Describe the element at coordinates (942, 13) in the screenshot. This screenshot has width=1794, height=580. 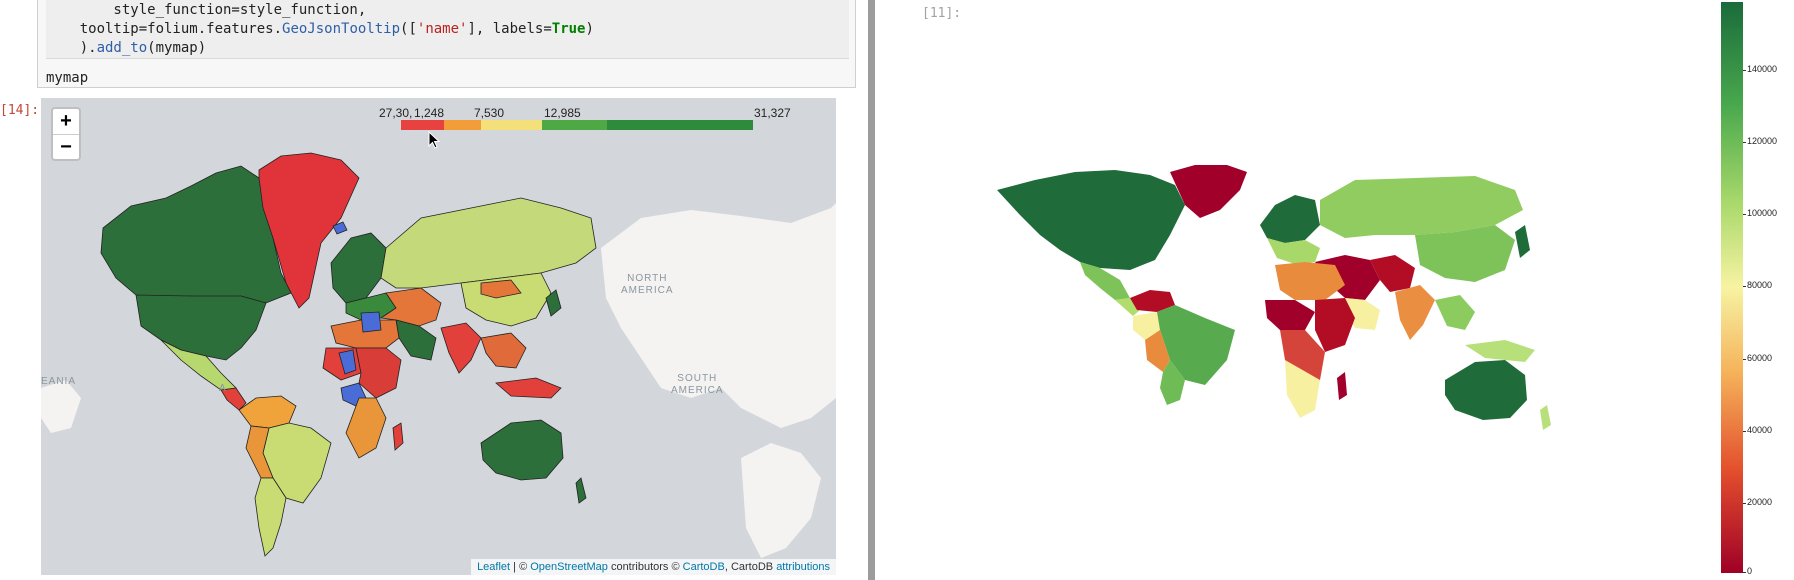
I see `output-prompt: [11]:` at that location.